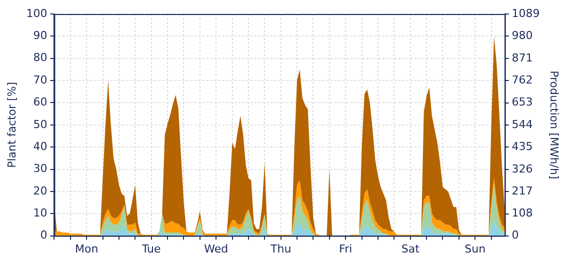  What do you see at coordinates (522, 79) in the screenshot?
I see `y2-tick-label: 762` at bounding box center [522, 79].